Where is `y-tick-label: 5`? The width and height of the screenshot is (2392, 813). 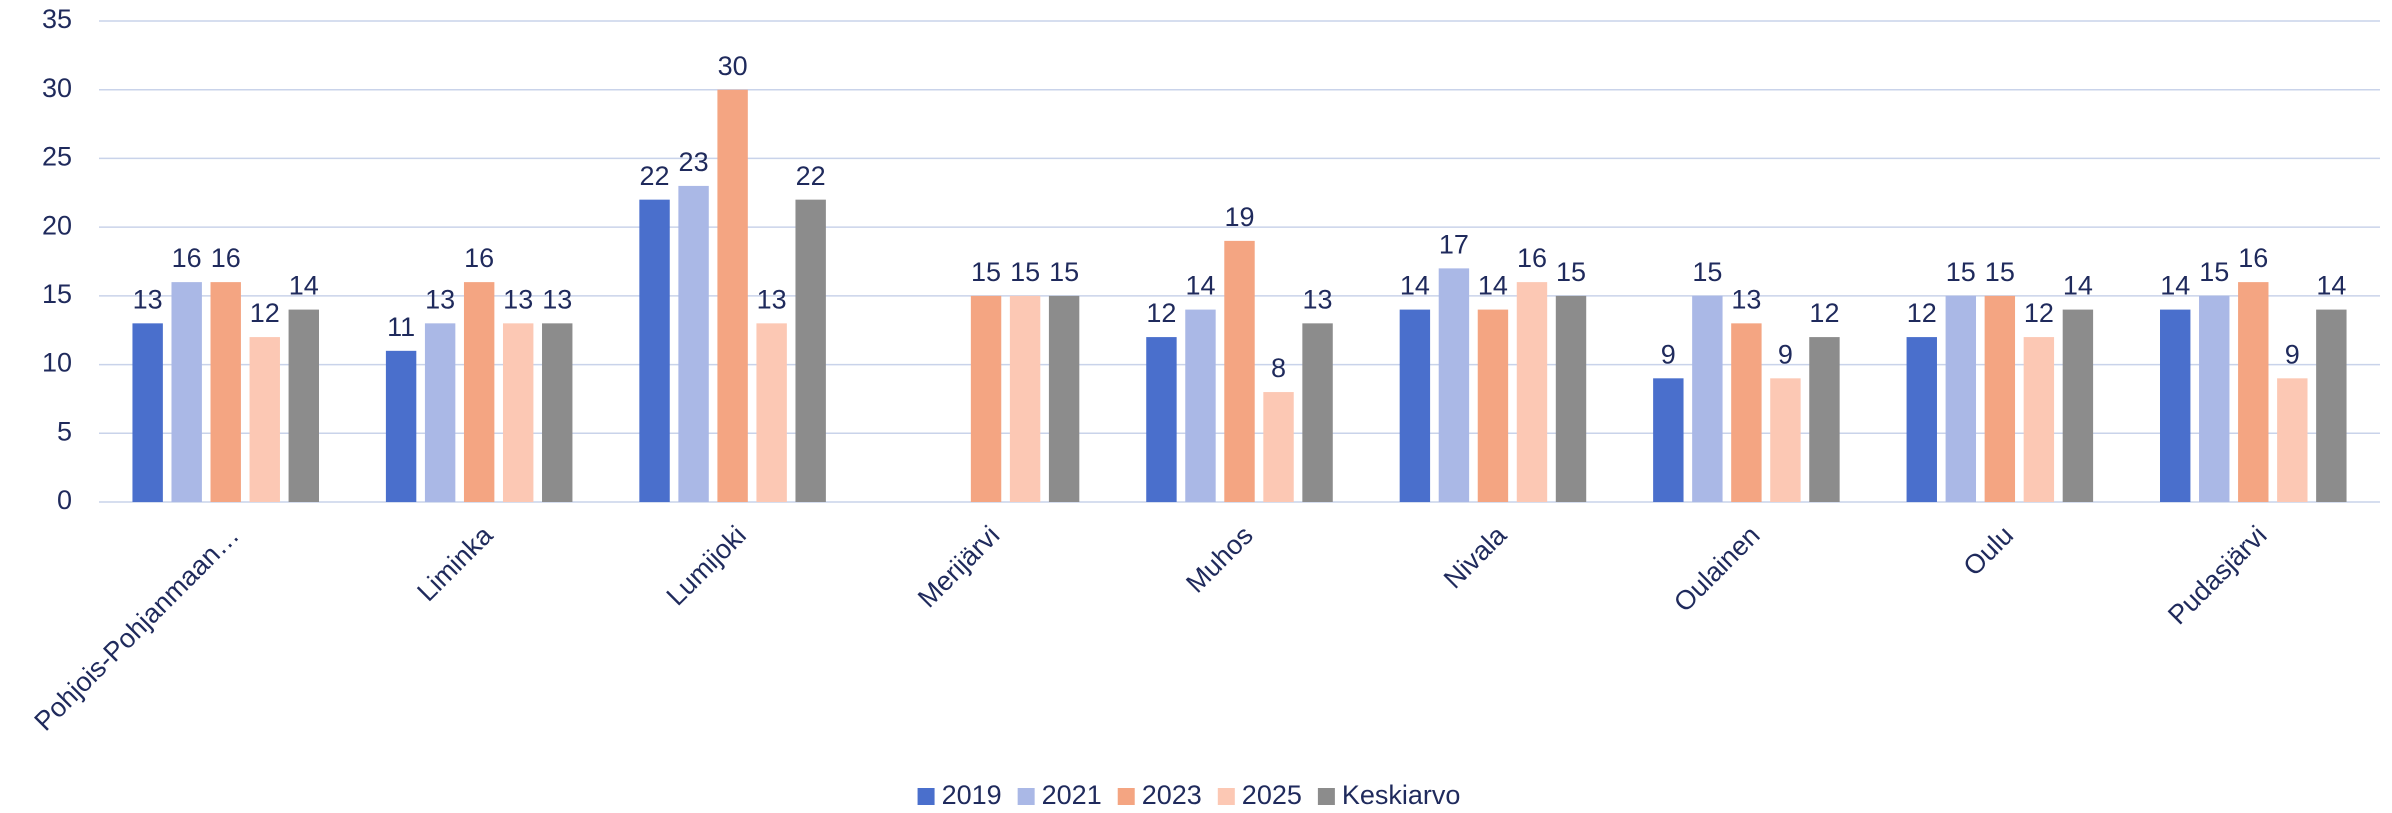 y-tick-label: 5 is located at coordinates (64, 431).